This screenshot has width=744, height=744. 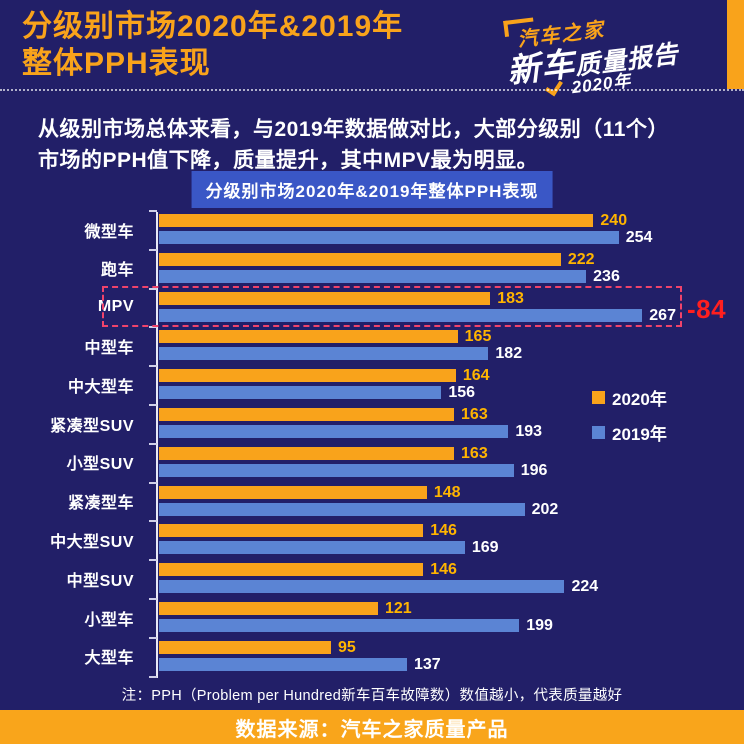 I want to click on intro-line2: 市场的PPH值下降，质量提升，其中MPV最为明显。, so click(x=288, y=160).